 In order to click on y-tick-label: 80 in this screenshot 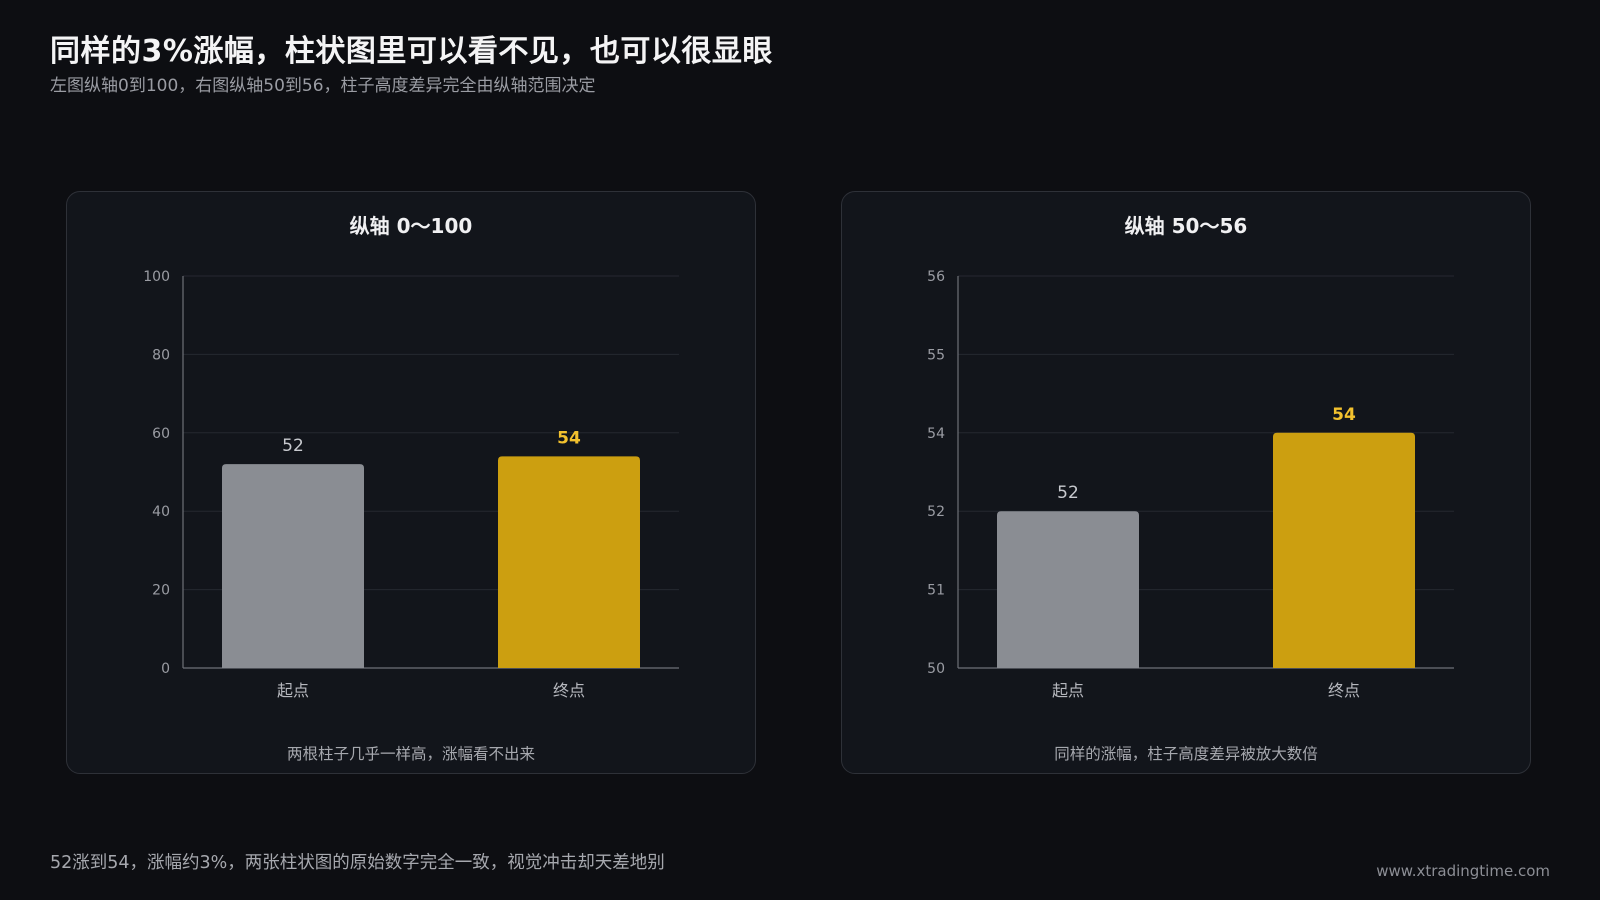, I will do `click(161, 355)`.